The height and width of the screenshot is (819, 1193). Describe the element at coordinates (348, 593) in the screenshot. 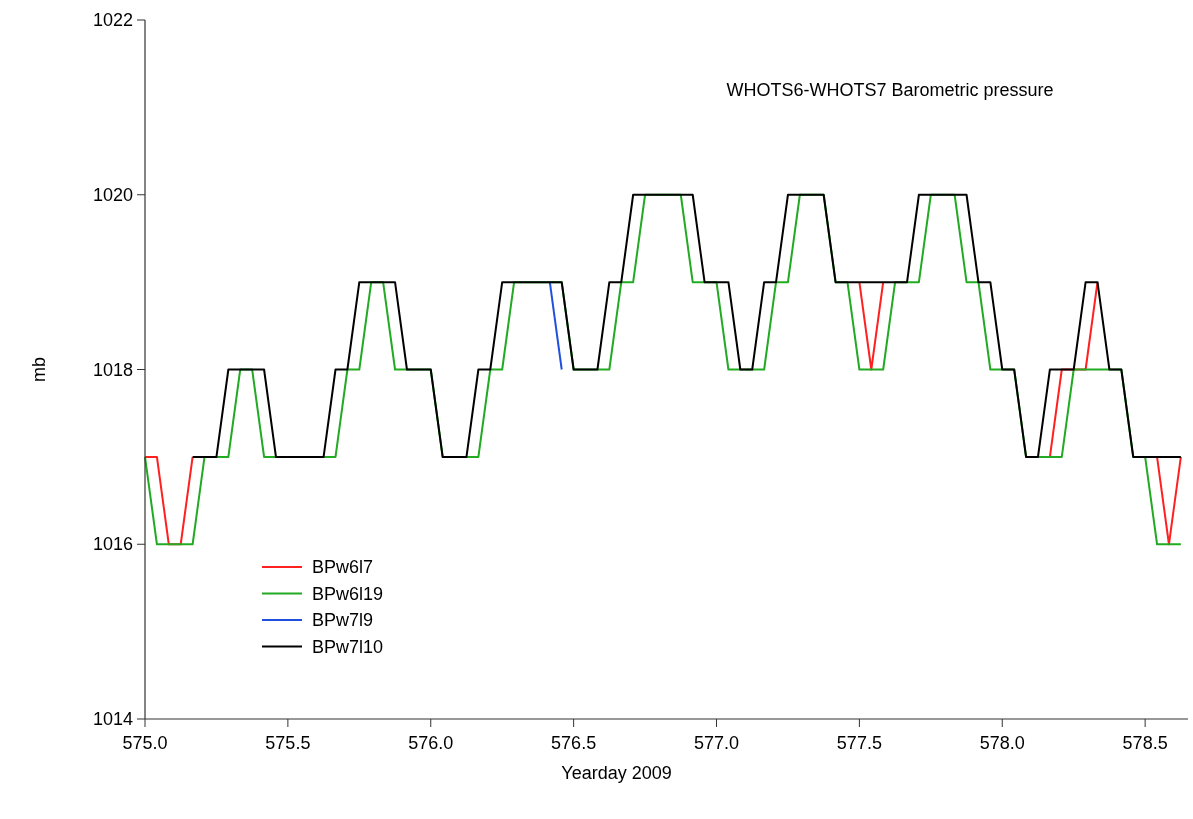

I see `legend-label: BPw6l19` at that location.